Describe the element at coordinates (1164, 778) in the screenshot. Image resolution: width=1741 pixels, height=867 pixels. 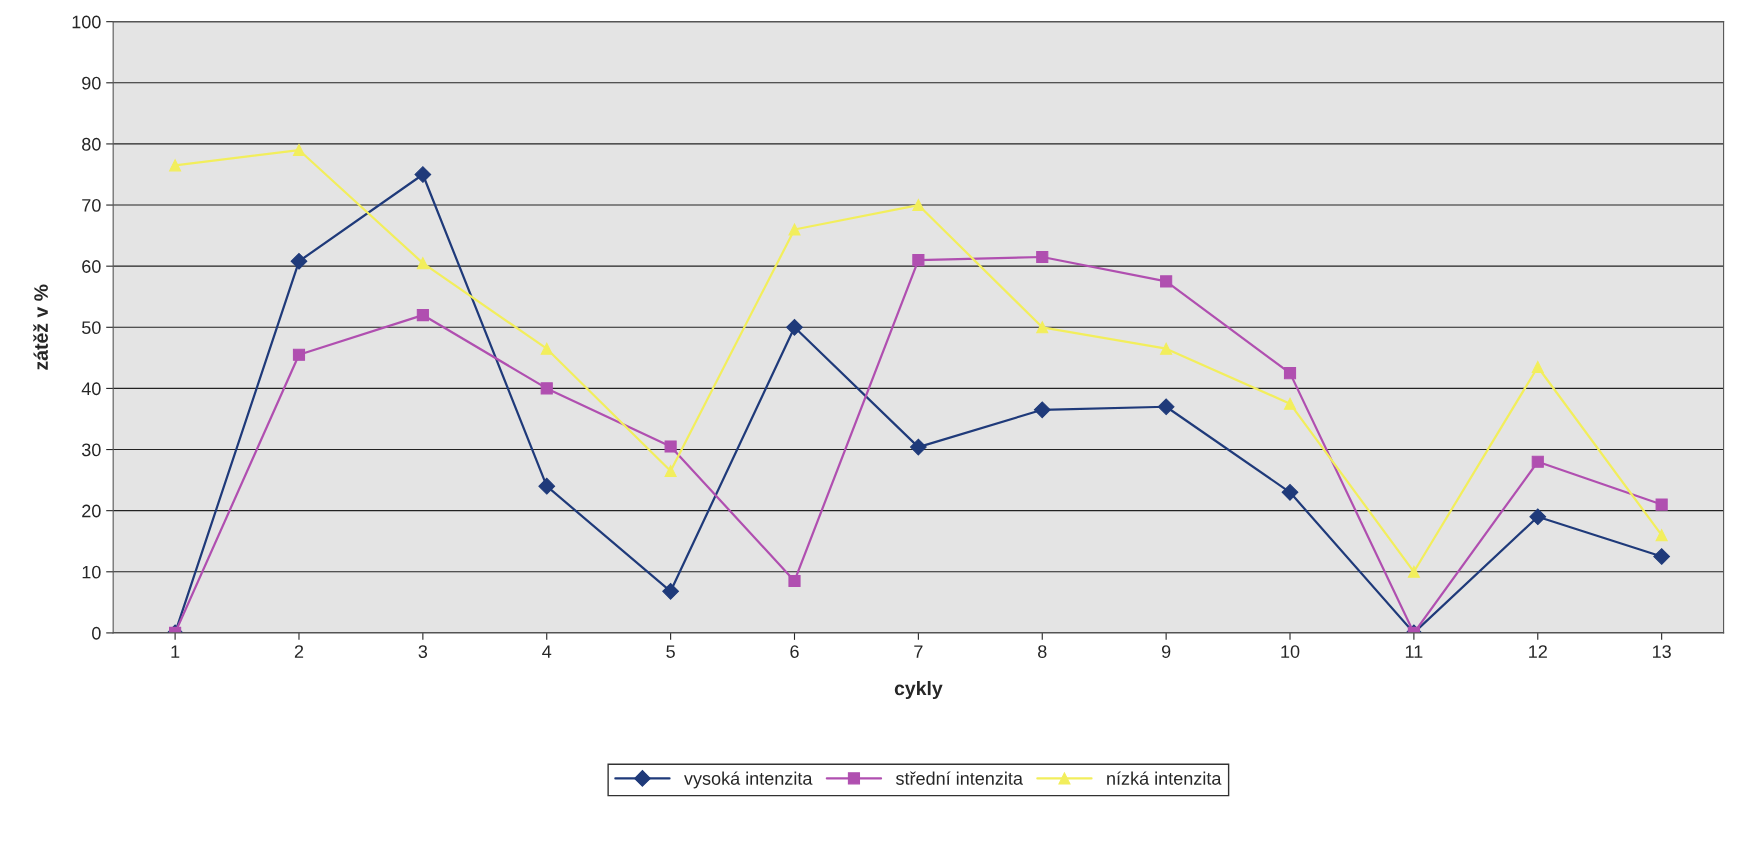
I see `legend-label: nízká intenzita` at that location.